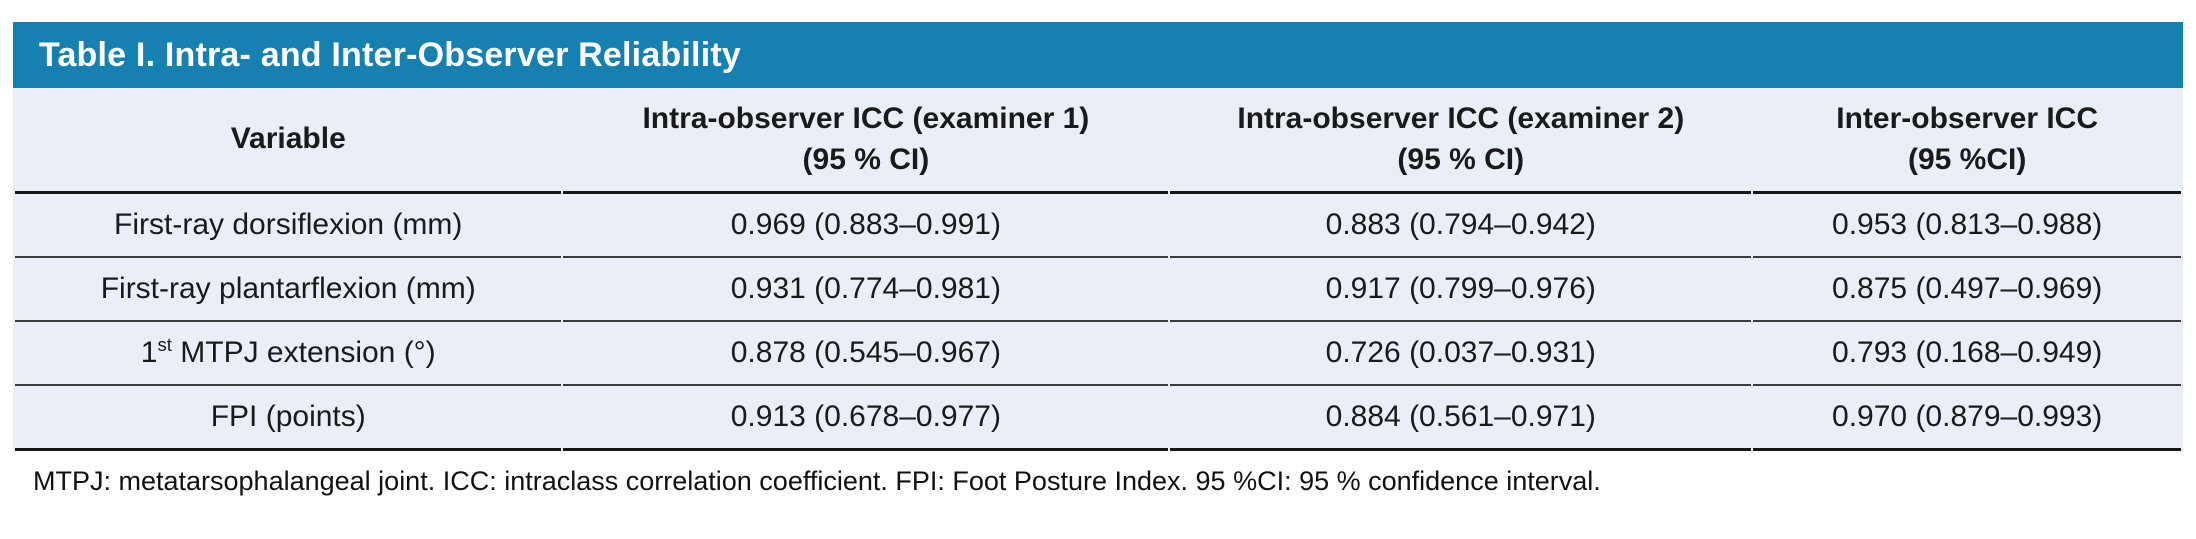  I want to click on cell-icc-examiner1: 0.931 (0.774–0.981), so click(866, 290).